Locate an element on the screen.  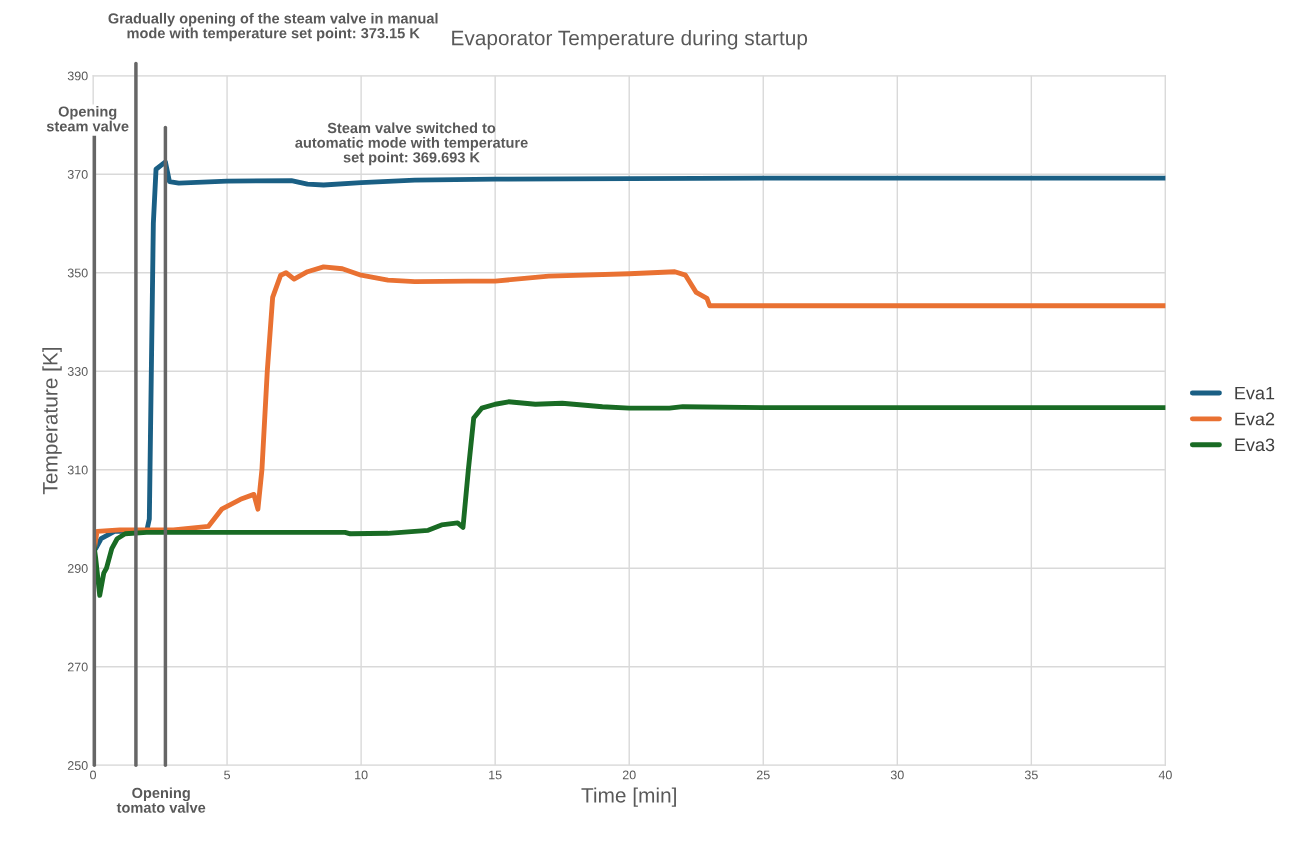
x-tick-label: 5 is located at coordinates (227, 775).